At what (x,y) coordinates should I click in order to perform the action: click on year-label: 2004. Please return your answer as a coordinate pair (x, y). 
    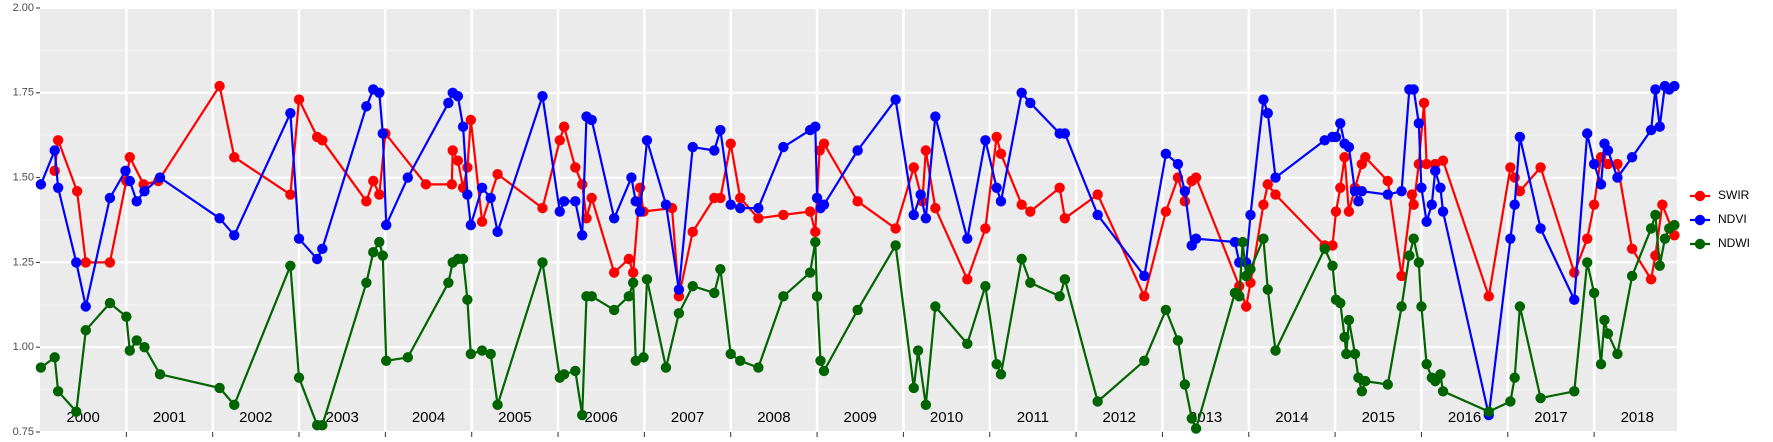
    Looking at the image, I should click on (428, 417).